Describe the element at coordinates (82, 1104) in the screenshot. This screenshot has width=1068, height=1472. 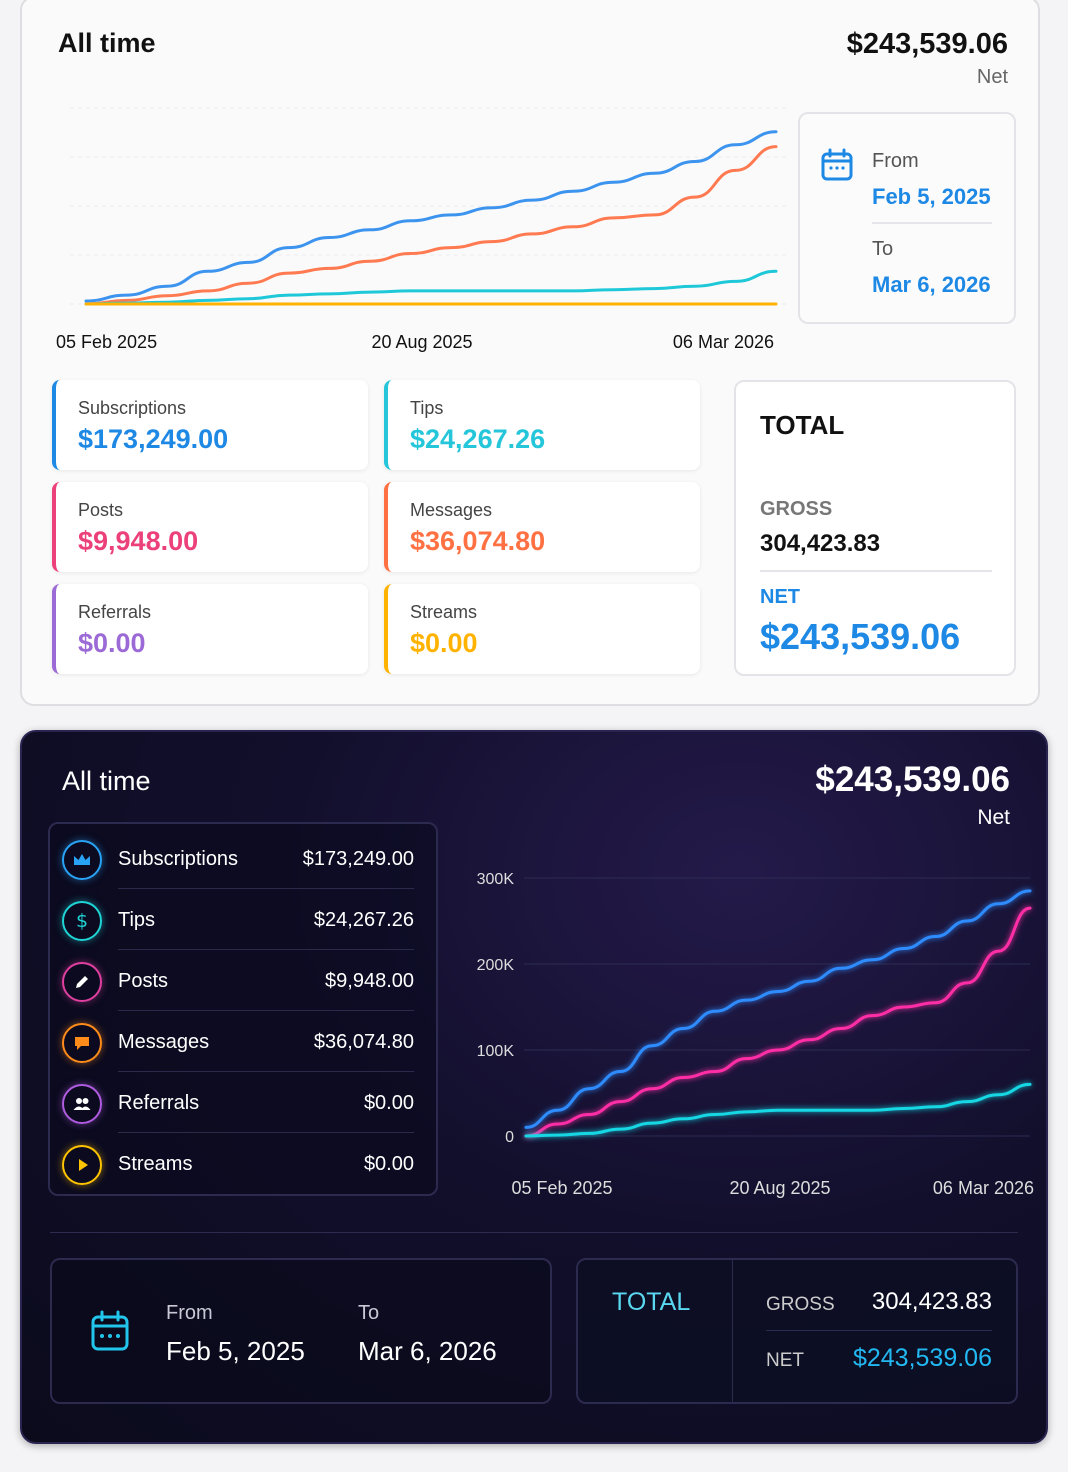
I see `people-icon` at that location.